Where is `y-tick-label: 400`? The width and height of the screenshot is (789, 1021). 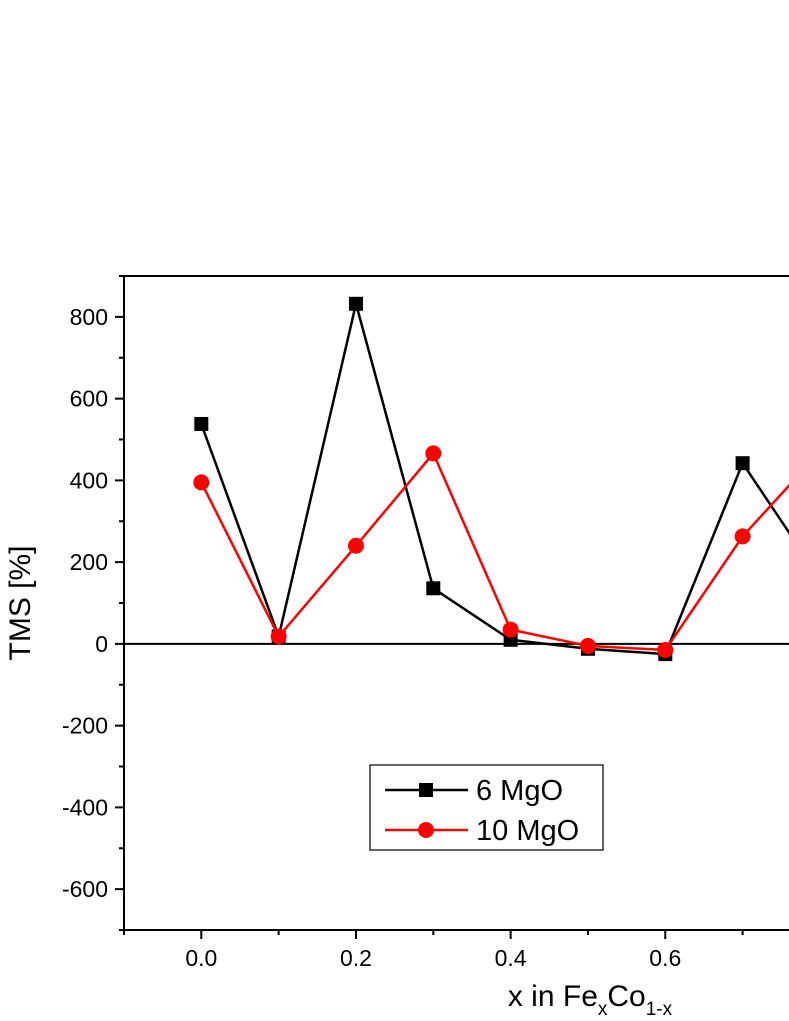
y-tick-label: 400 is located at coordinates (89, 480).